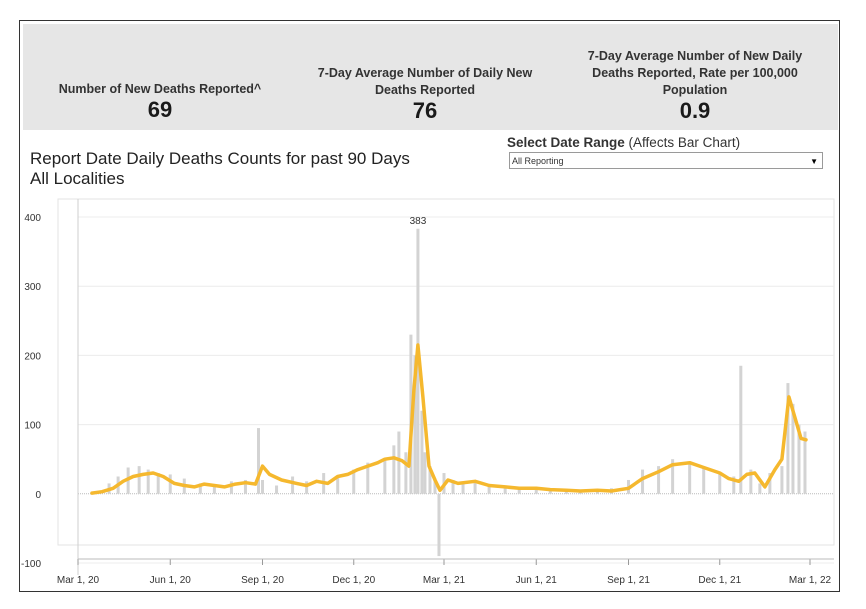 Image resolution: width=866 pixels, height=609 pixels. What do you see at coordinates (353, 580) in the screenshot?
I see `x-tick-label: Dec 1, 20` at bounding box center [353, 580].